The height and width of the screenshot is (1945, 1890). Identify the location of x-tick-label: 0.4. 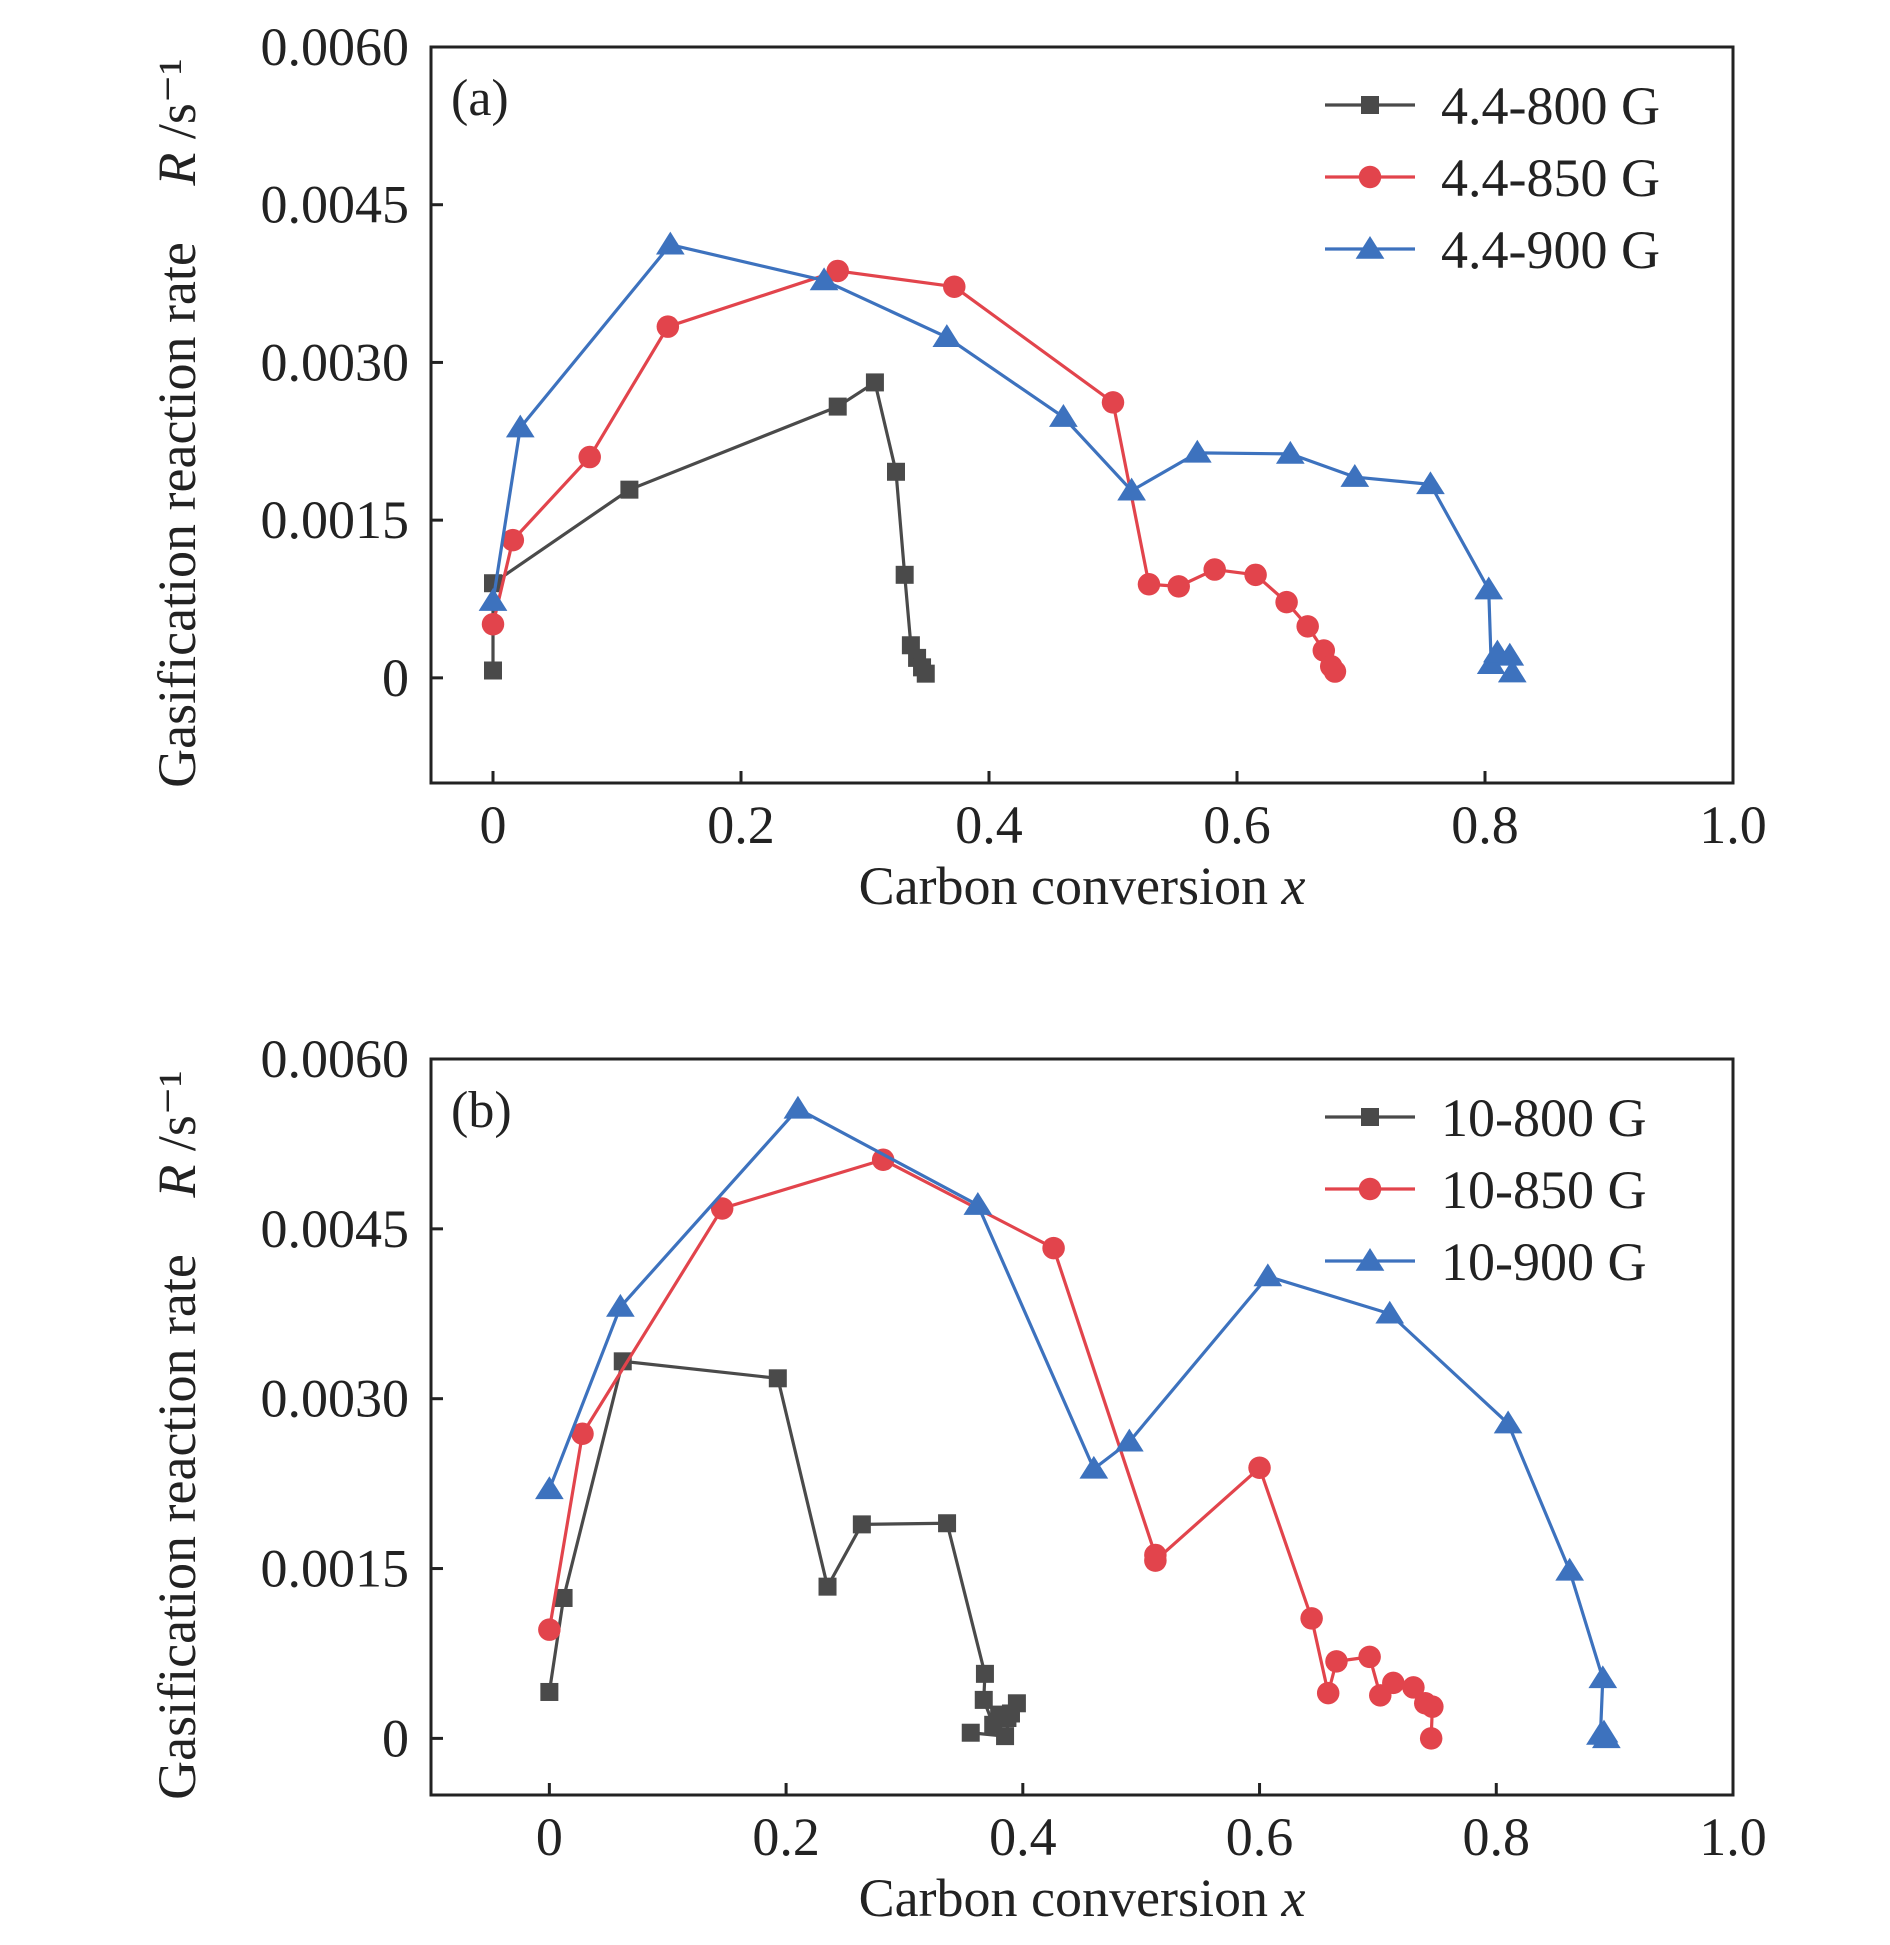
(989, 825).